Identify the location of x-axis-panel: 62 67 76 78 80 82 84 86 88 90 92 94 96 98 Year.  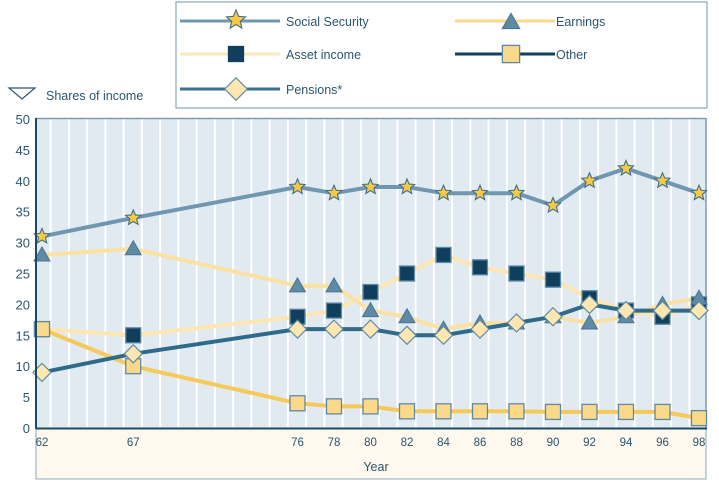
(371, 453).